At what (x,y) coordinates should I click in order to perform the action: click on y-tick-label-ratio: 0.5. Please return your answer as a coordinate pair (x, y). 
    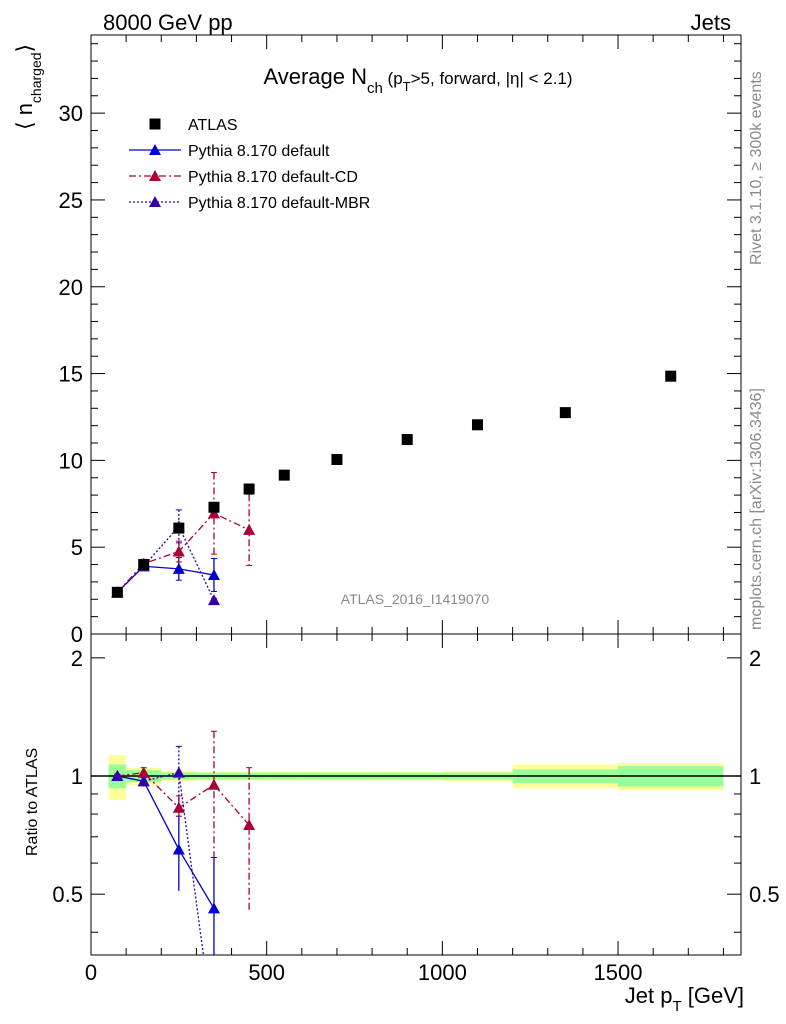
    Looking at the image, I should click on (67, 894).